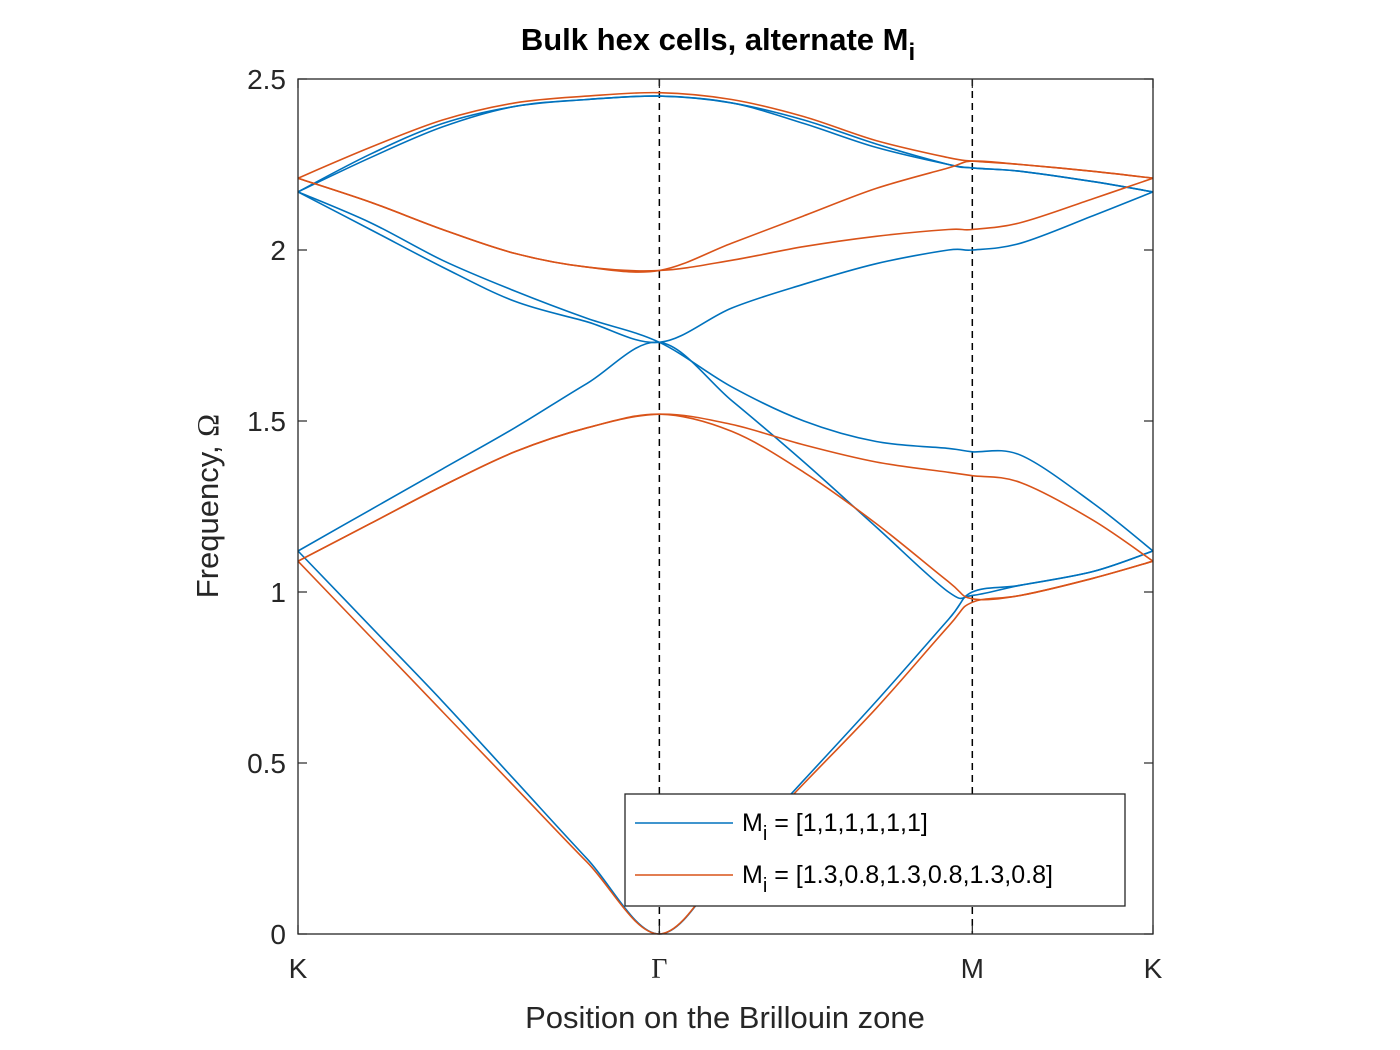 This screenshot has width=1400, height=1050. I want to click on y-tick-label-2: 1, so click(278, 592).